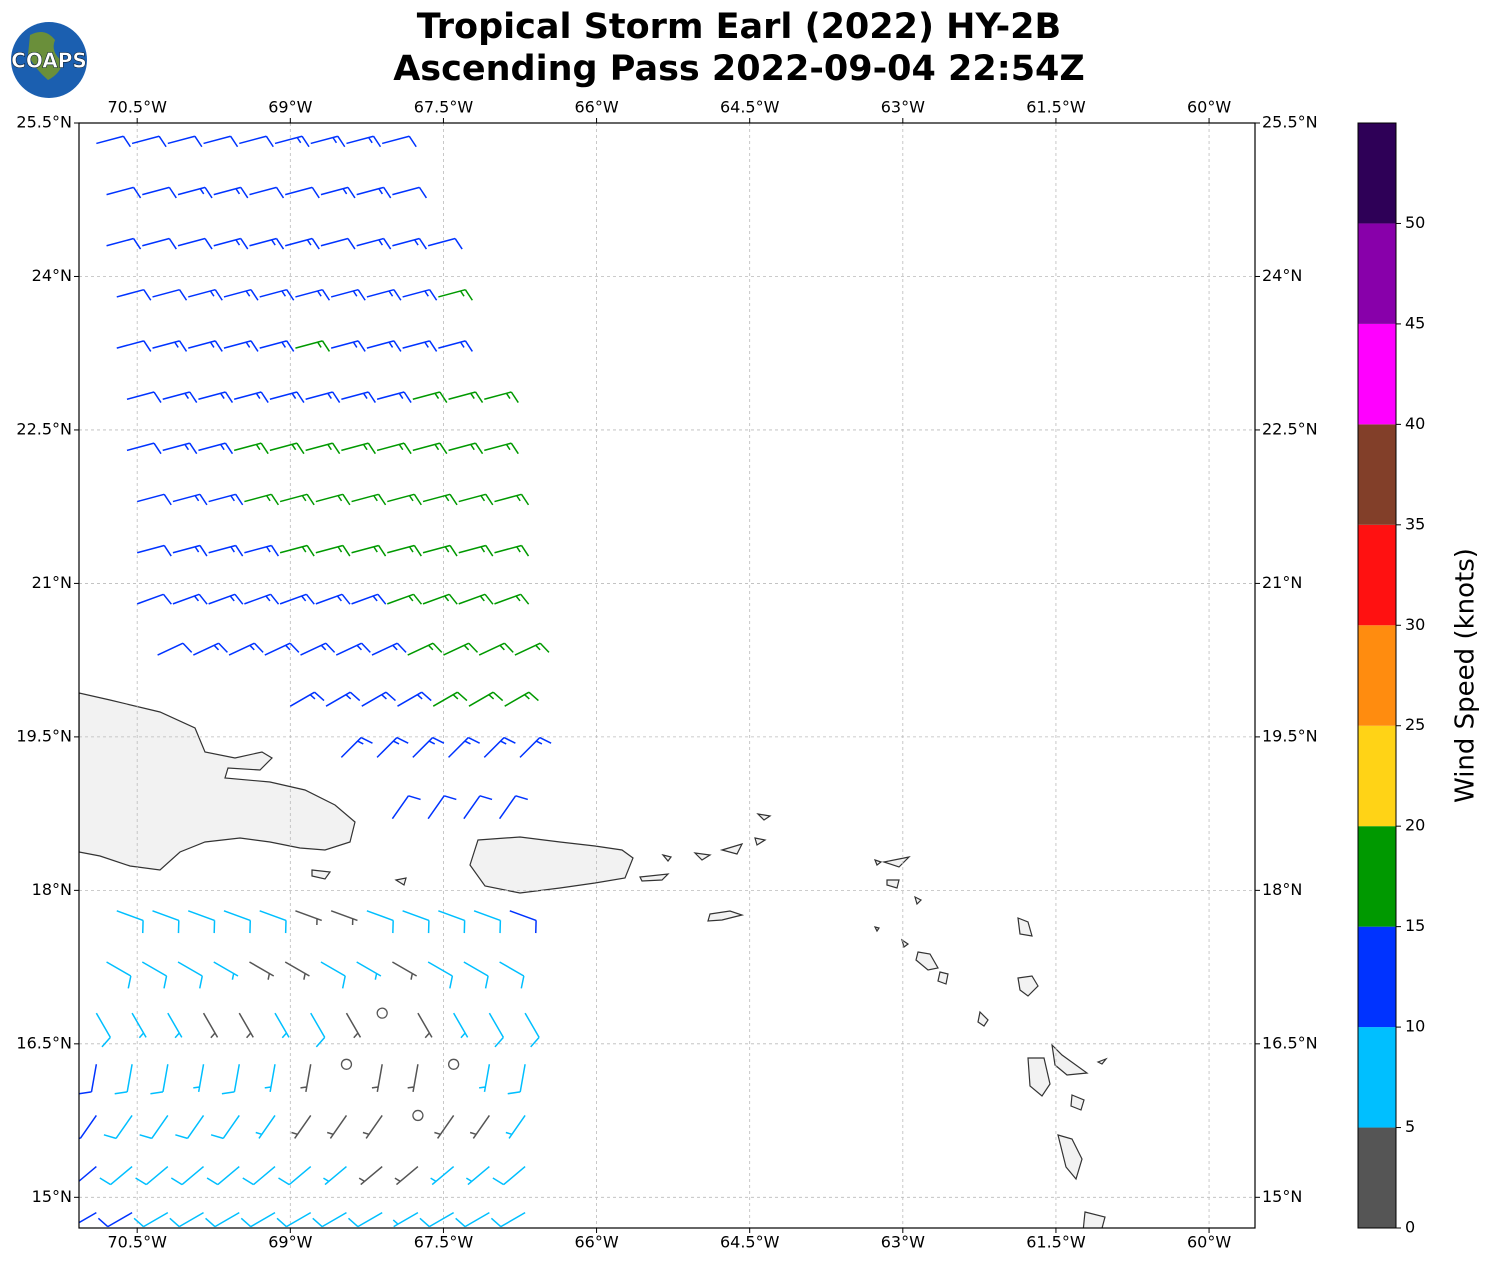 This screenshot has width=1495, height=1268. What do you see at coordinates (1415, 724) in the screenshot?
I see `colorbar-tick-label: 25` at bounding box center [1415, 724].